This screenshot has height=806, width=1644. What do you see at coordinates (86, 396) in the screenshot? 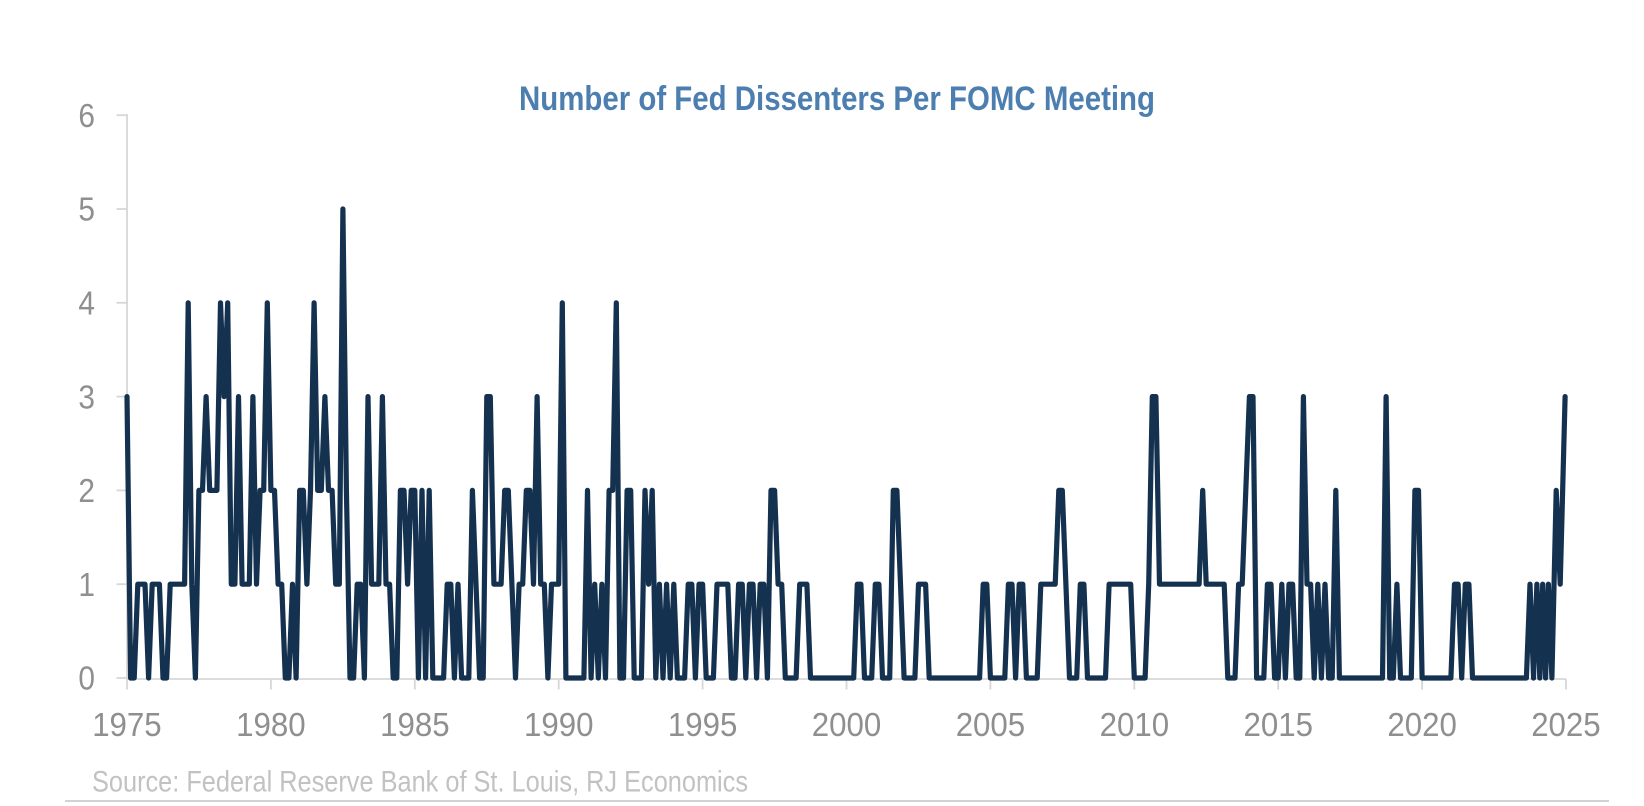
I see `svg-text: 3` at bounding box center [86, 396].